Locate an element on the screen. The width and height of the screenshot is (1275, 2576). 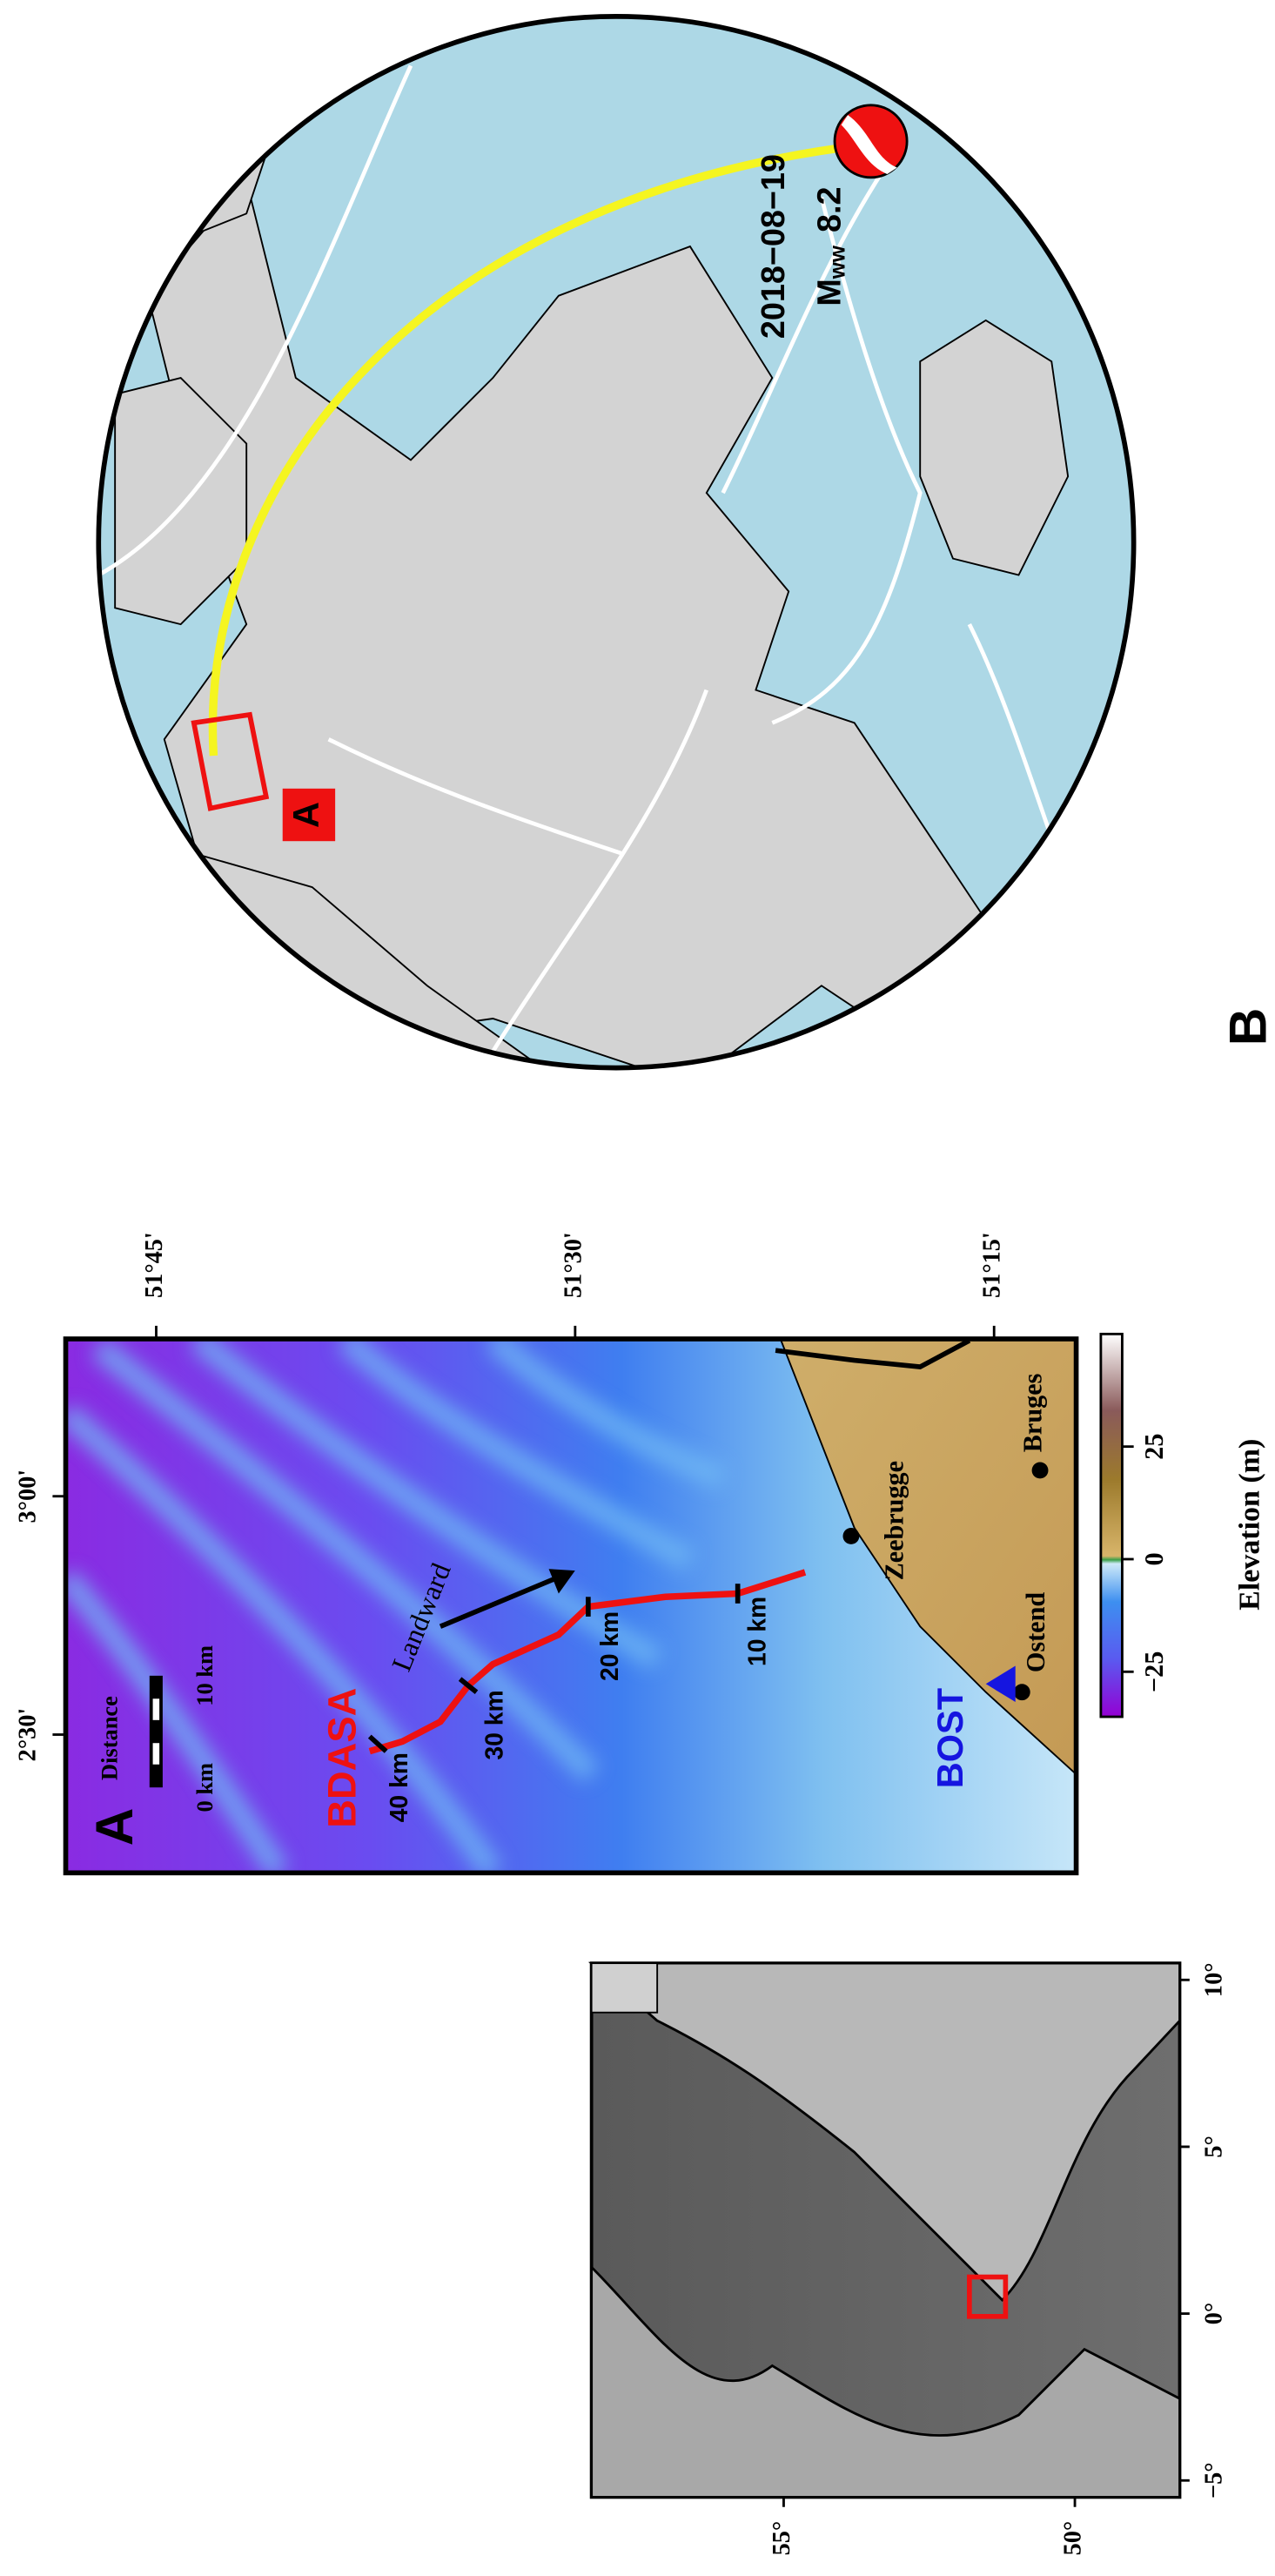
magnitude-type: ww is located at coordinates (838, 262).